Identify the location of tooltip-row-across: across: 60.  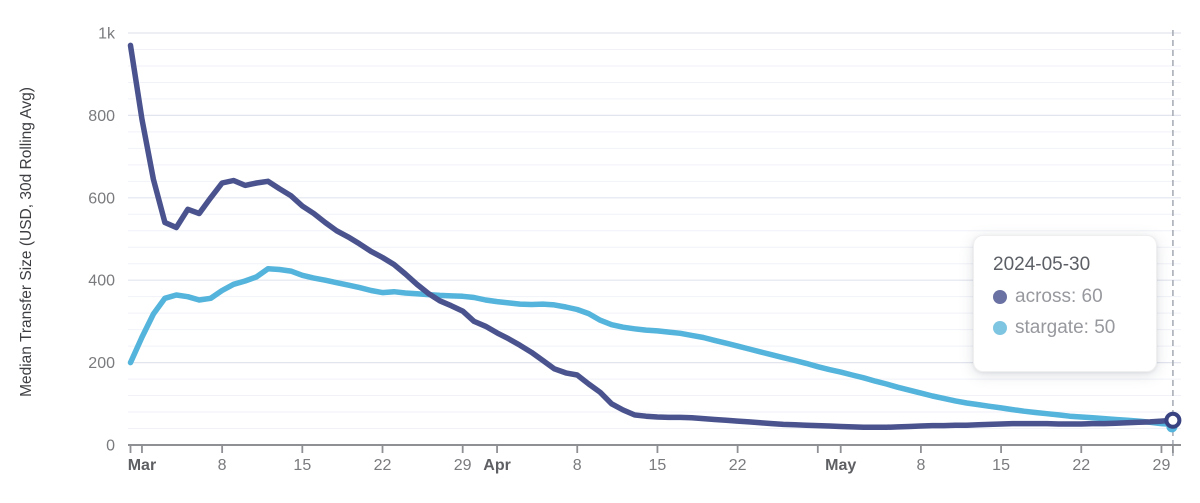
(1067, 297).